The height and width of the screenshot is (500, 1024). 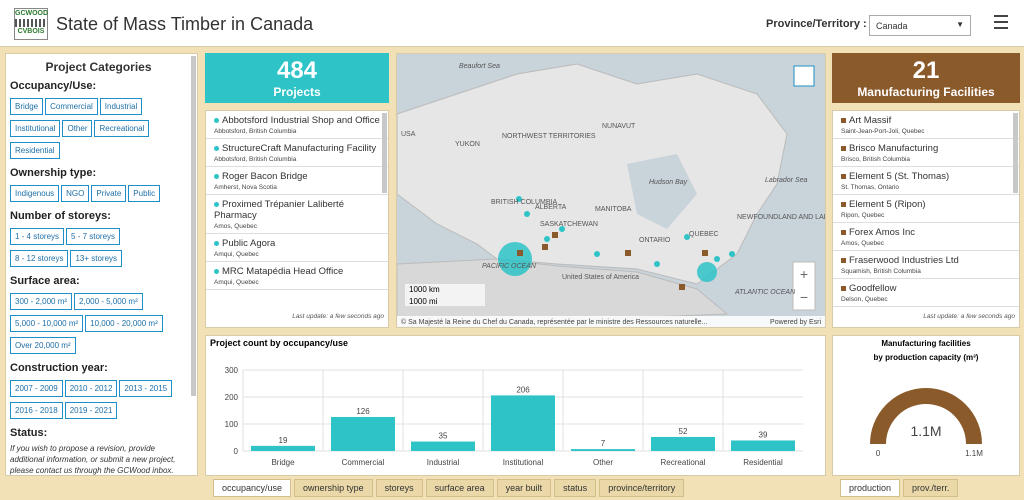 What do you see at coordinates (96, 258) in the screenshot?
I see `filter-button: 13+ storeys` at bounding box center [96, 258].